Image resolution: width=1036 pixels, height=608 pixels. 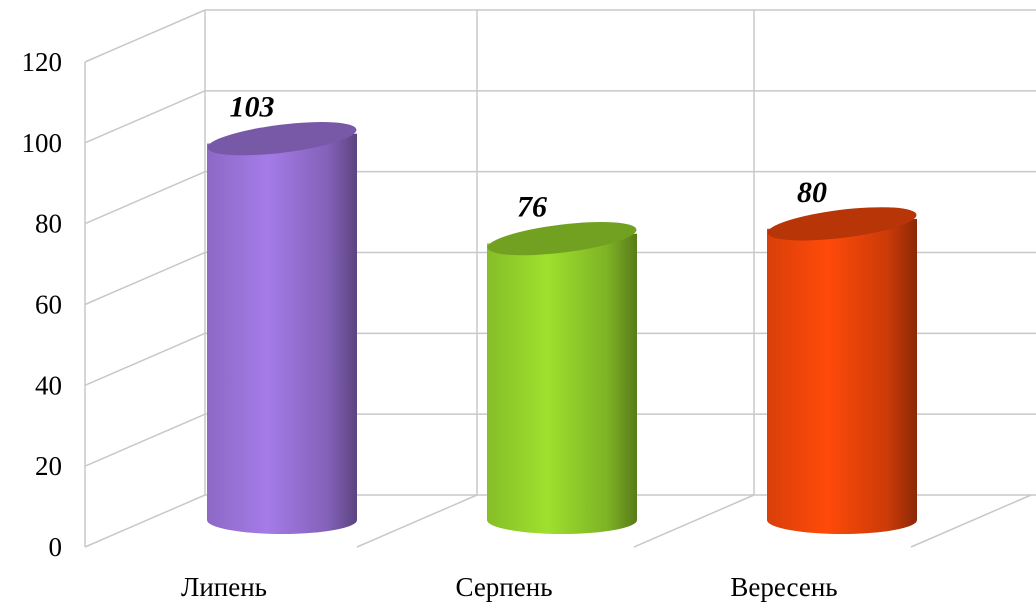 I want to click on data-label: 103, so click(x=252, y=107).